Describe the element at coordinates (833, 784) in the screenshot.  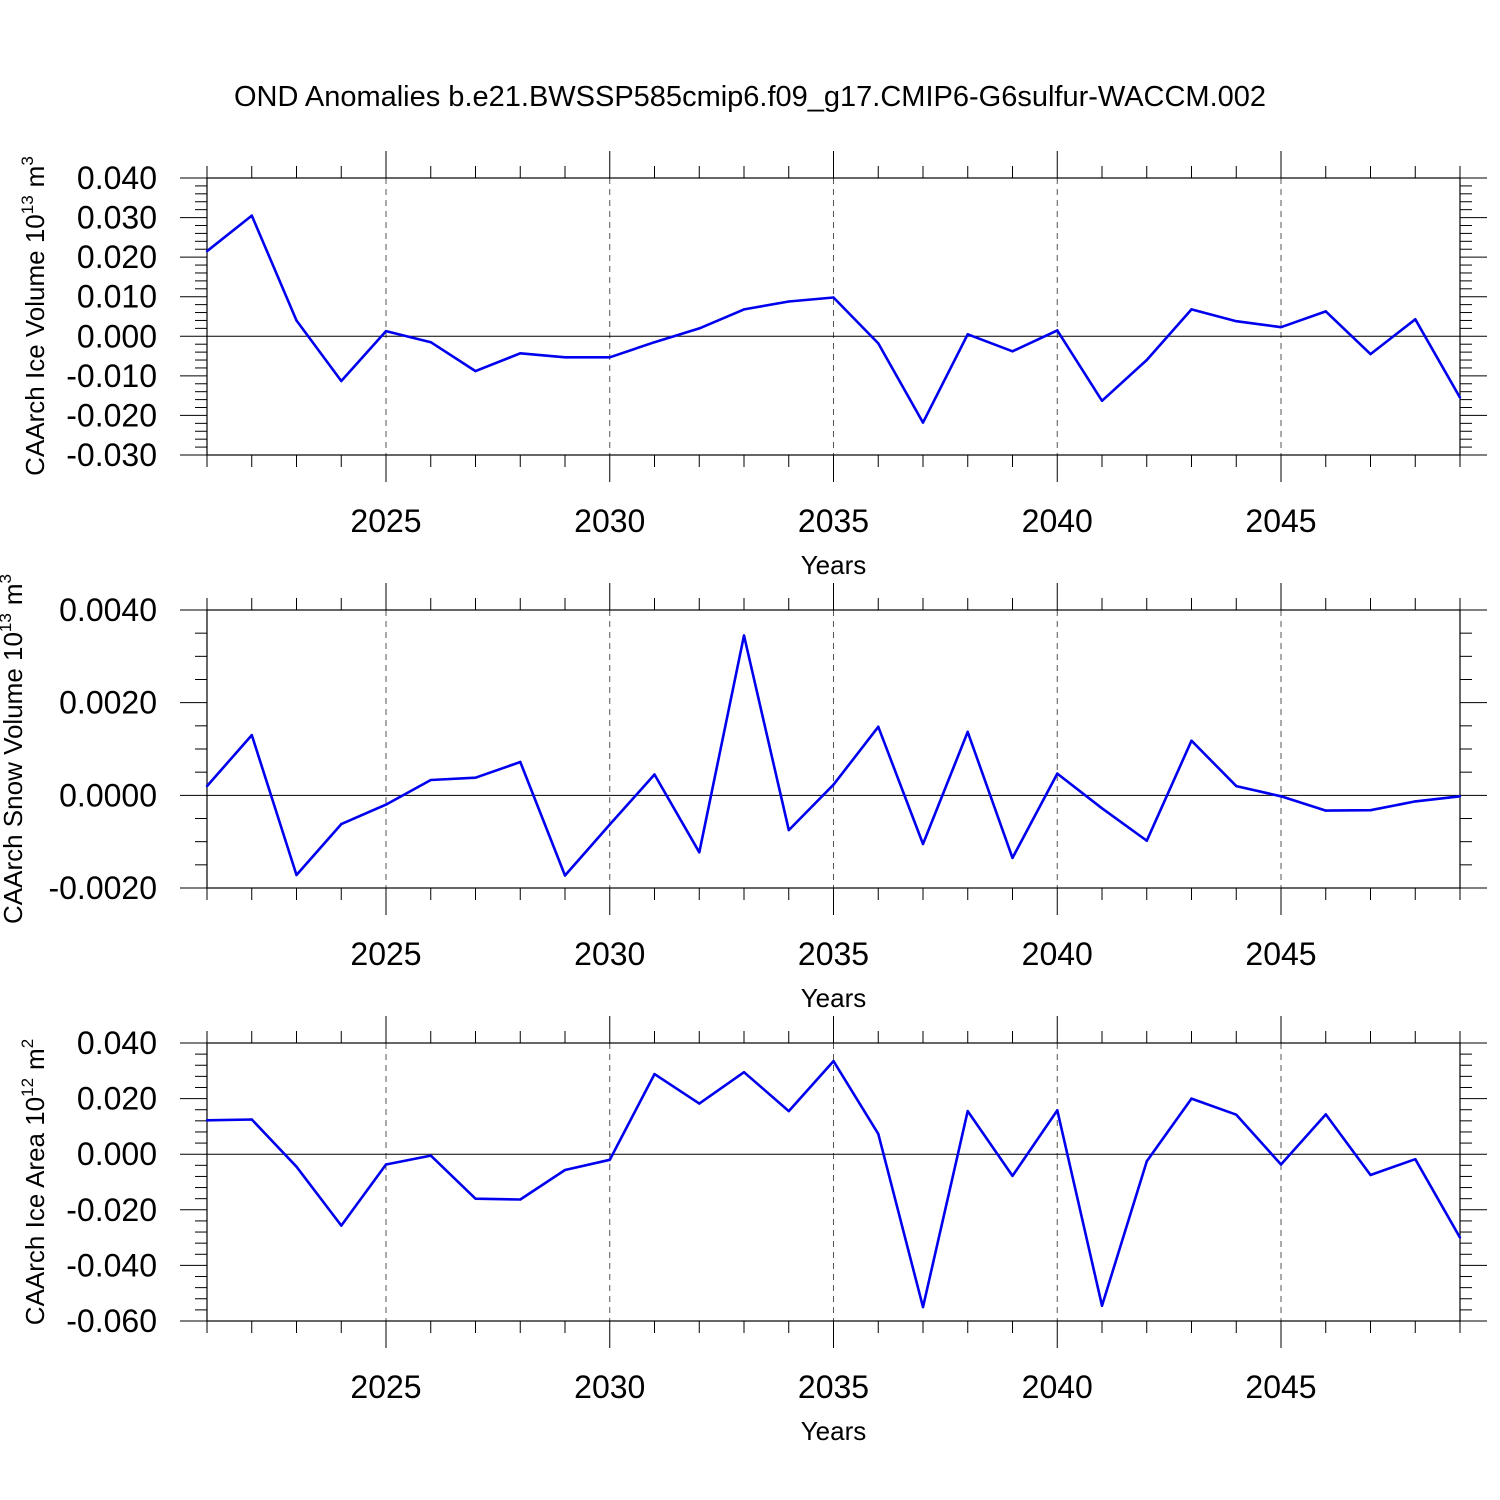
I see `panel-2-point-2035` at that location.